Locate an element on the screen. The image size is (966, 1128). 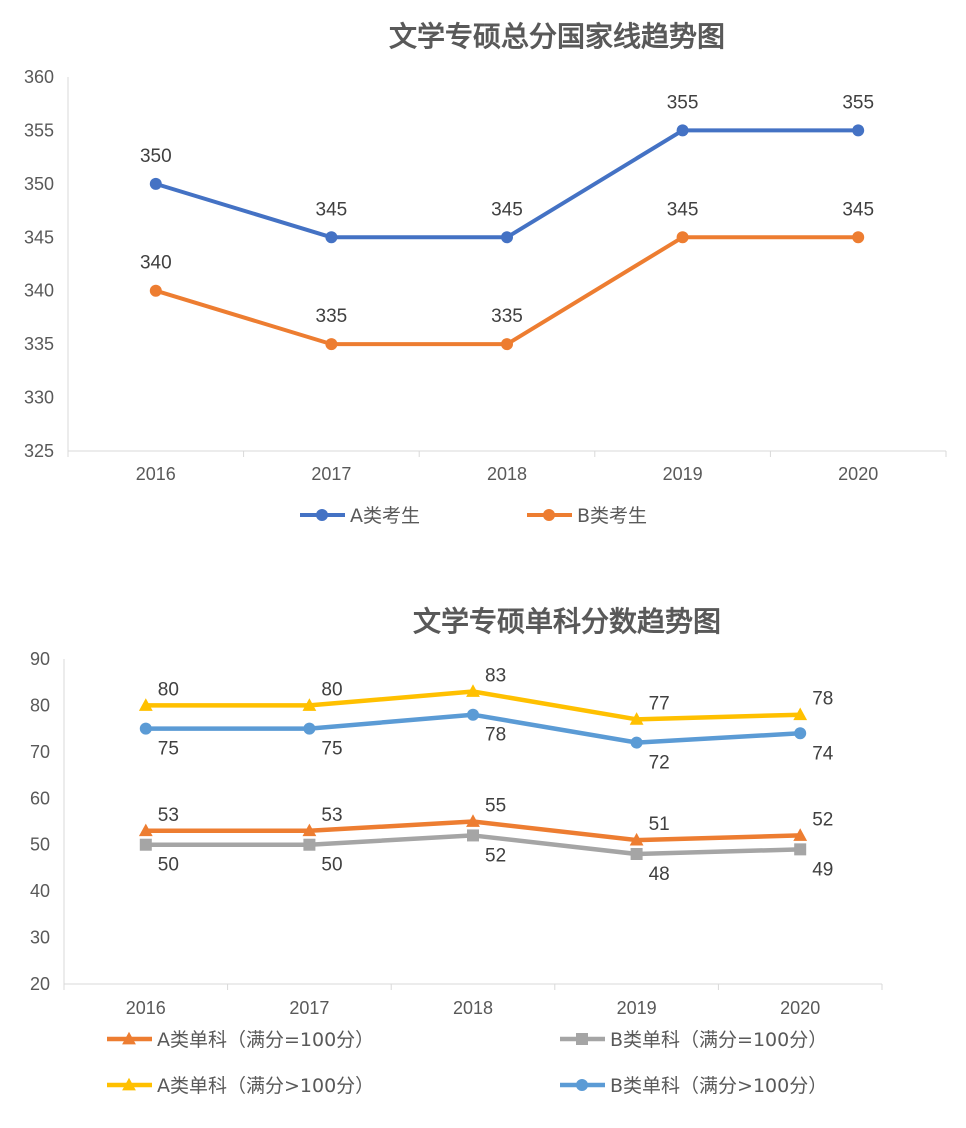
y-tick-label: 70 is located at coordinates (40, 752).